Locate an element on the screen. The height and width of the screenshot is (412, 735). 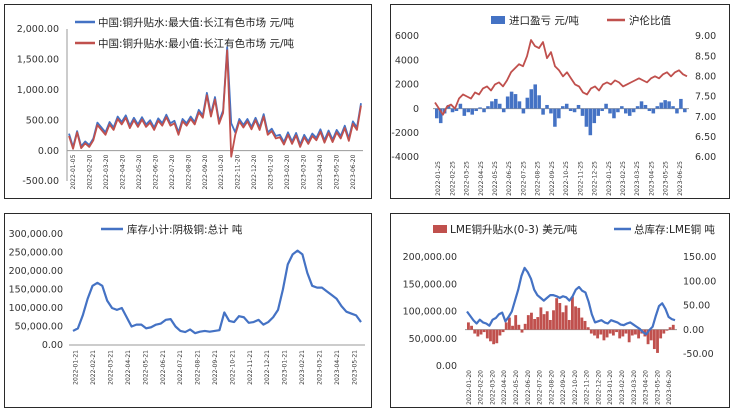
x-tick-label: 2022-01-21 is located at coordinates (76, 367).